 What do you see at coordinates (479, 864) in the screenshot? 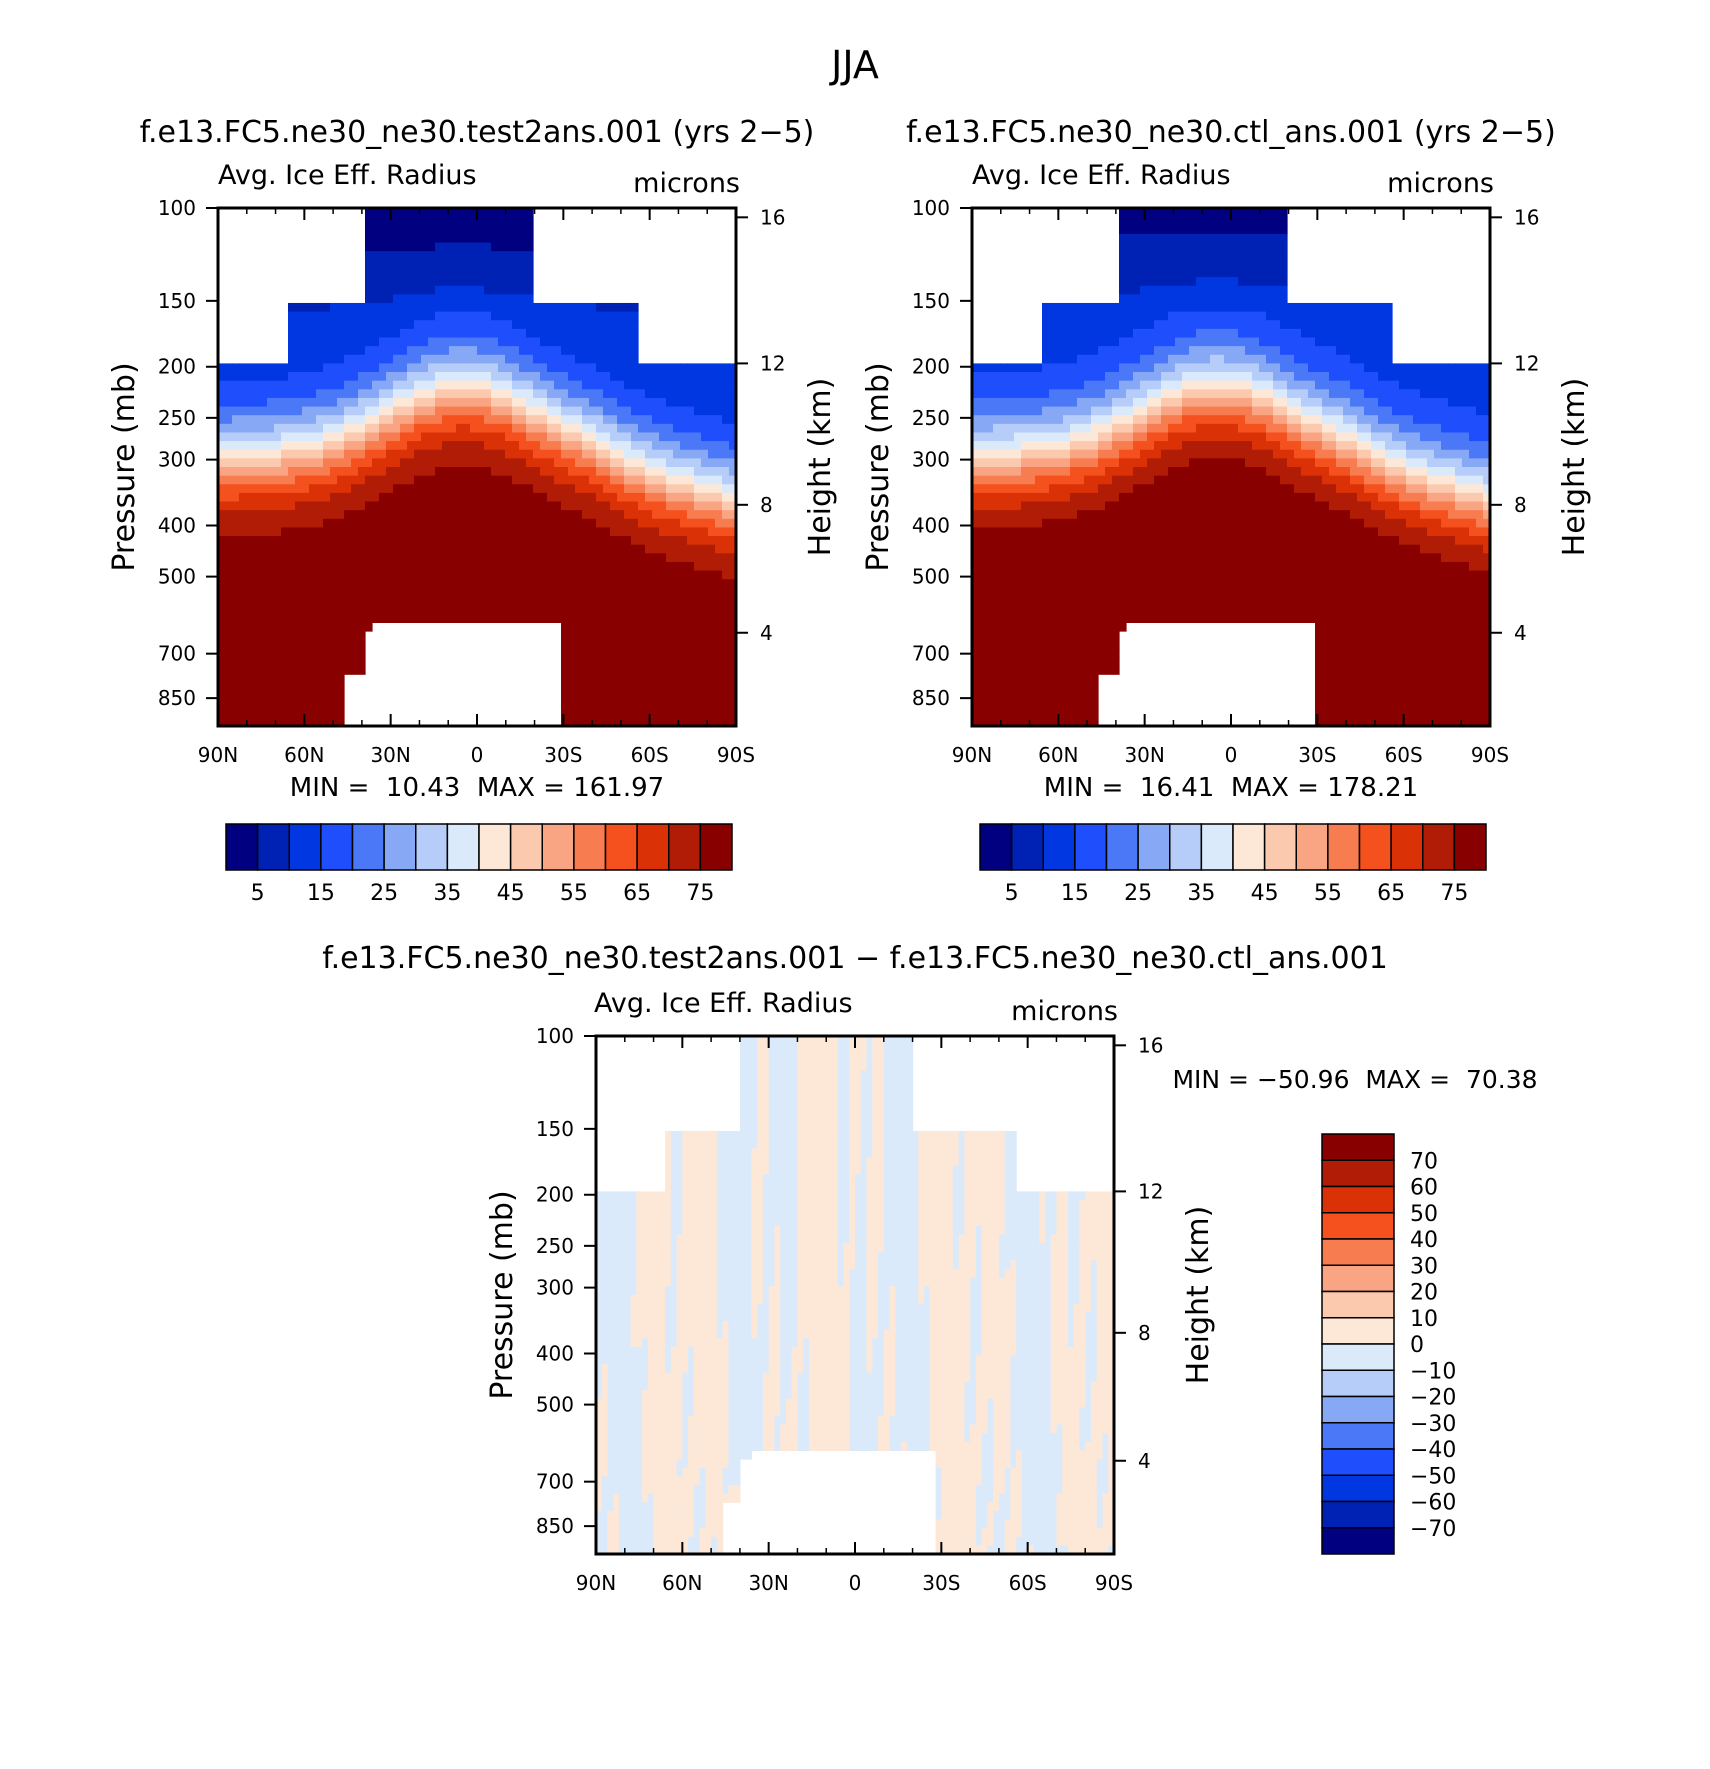
I see `panel-a-colorbar: 5 15 25 35 45 55 65 75` at bounding box center [479, 864].